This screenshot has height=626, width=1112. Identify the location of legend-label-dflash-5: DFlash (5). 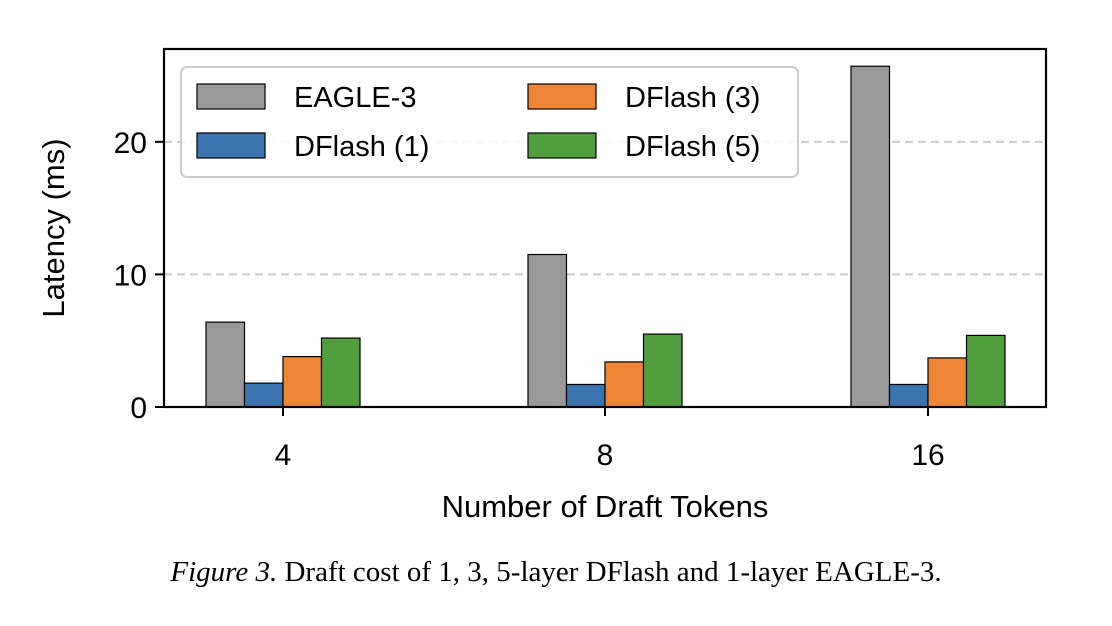
(692, 147).